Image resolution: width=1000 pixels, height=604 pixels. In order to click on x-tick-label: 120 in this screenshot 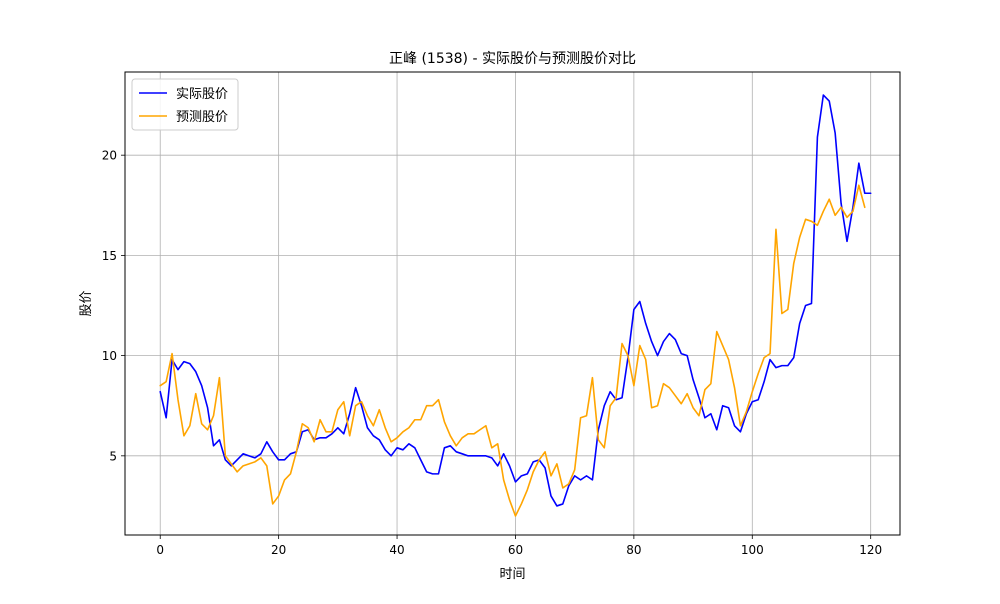, I will do `click(870, 550)`.